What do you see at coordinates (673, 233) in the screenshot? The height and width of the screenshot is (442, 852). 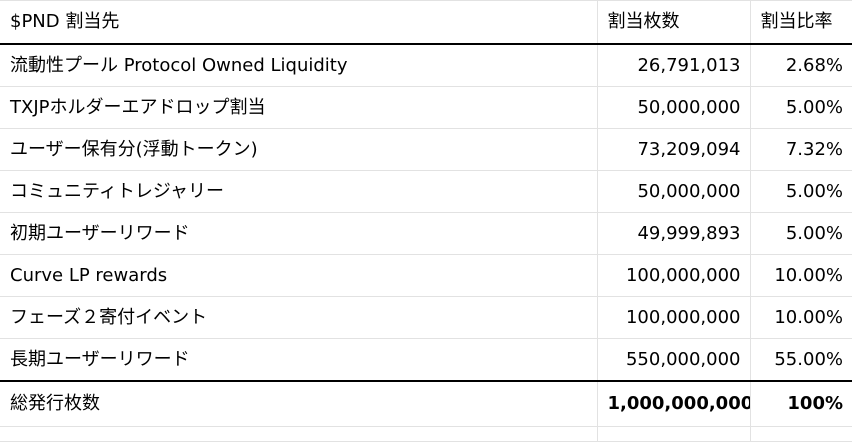 I see `amount-cell: 49,999,893` at bounding box center [673, 233].